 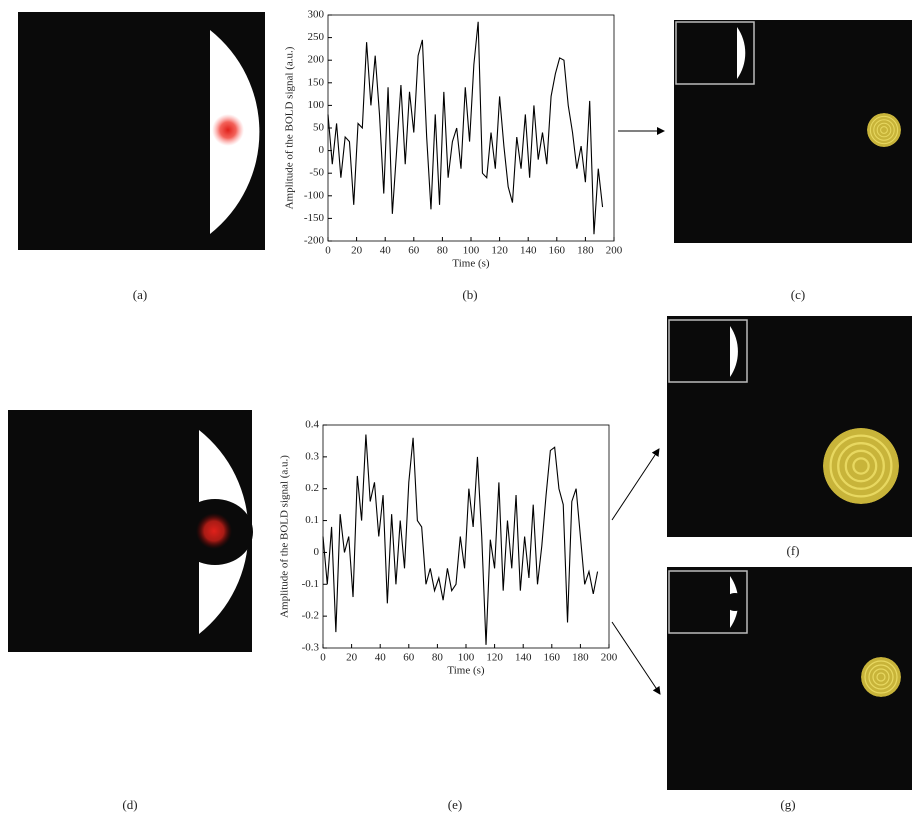 What do you see at coordinates (793, 550) in the screenshot?
I see `panel-label: (f)` at bounding box center [793, 550].